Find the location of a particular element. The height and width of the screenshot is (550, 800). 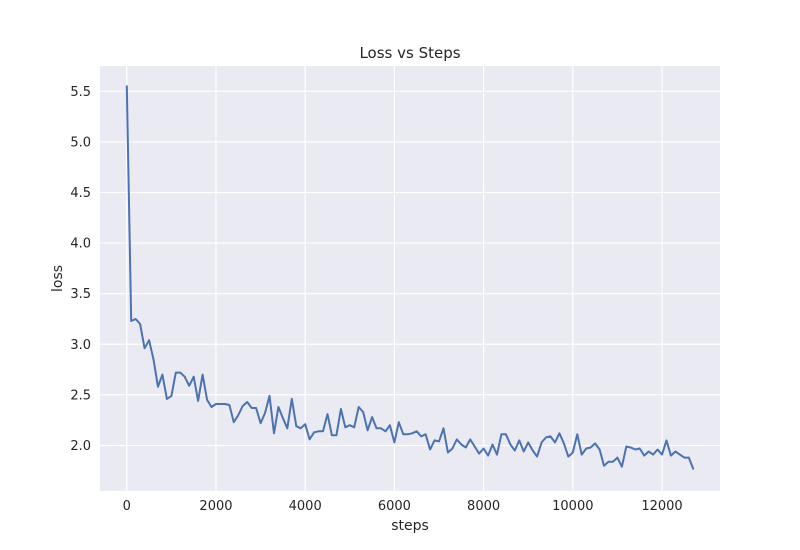

y-tick-label: 4.0 is located at coordinates (80, 244).